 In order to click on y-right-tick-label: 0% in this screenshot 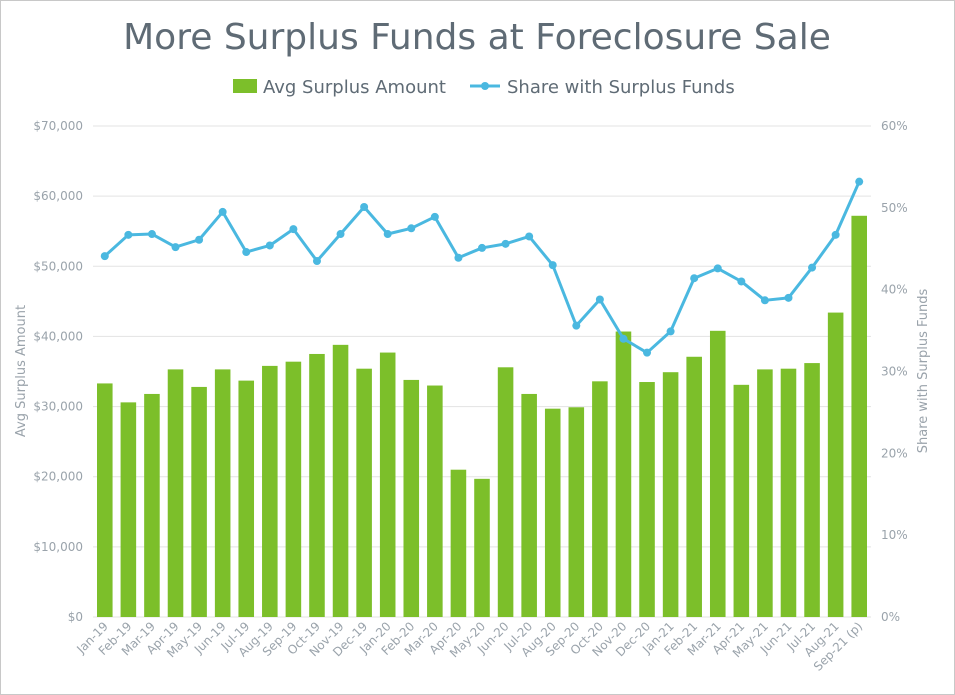, I will do `click(890, 617)`.